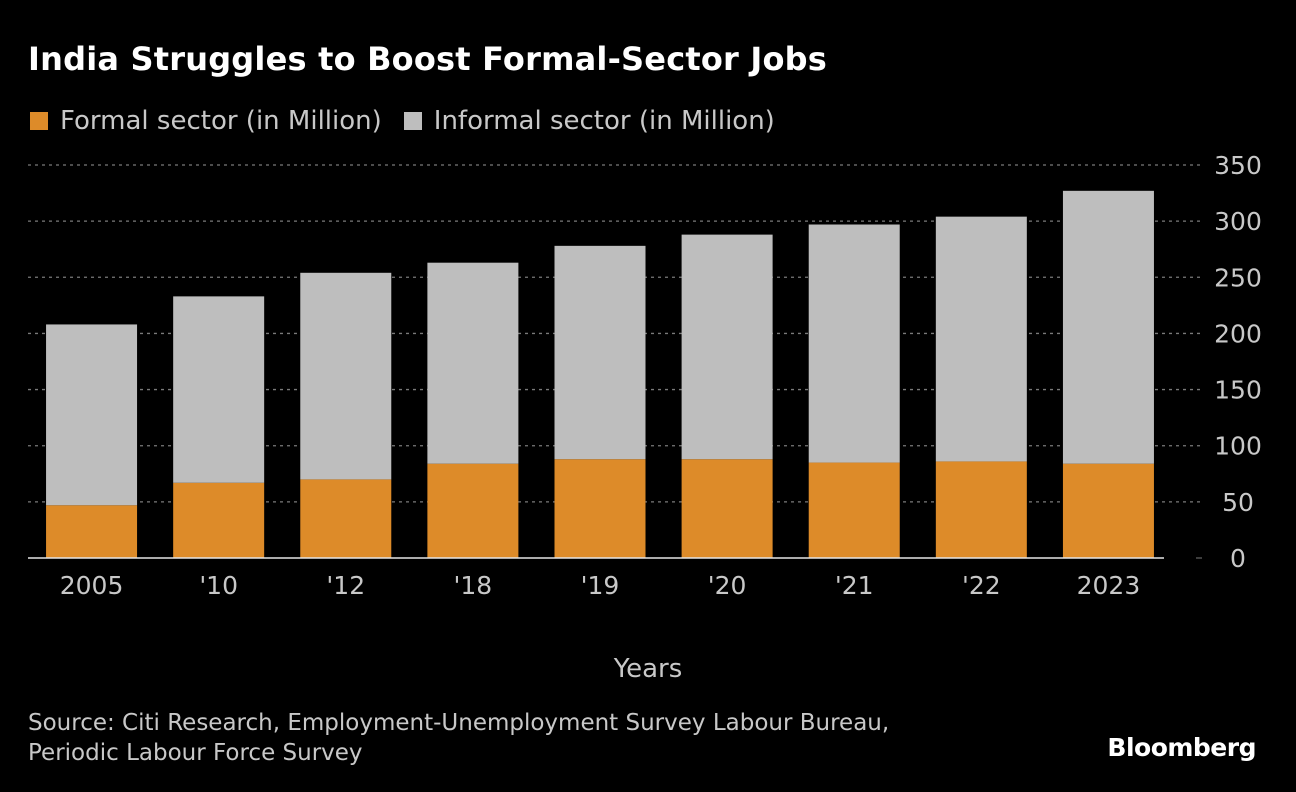 This screenshot has height=792, width=1296. I want to click on y-tick-label-0: 0, so click(1238, 558).